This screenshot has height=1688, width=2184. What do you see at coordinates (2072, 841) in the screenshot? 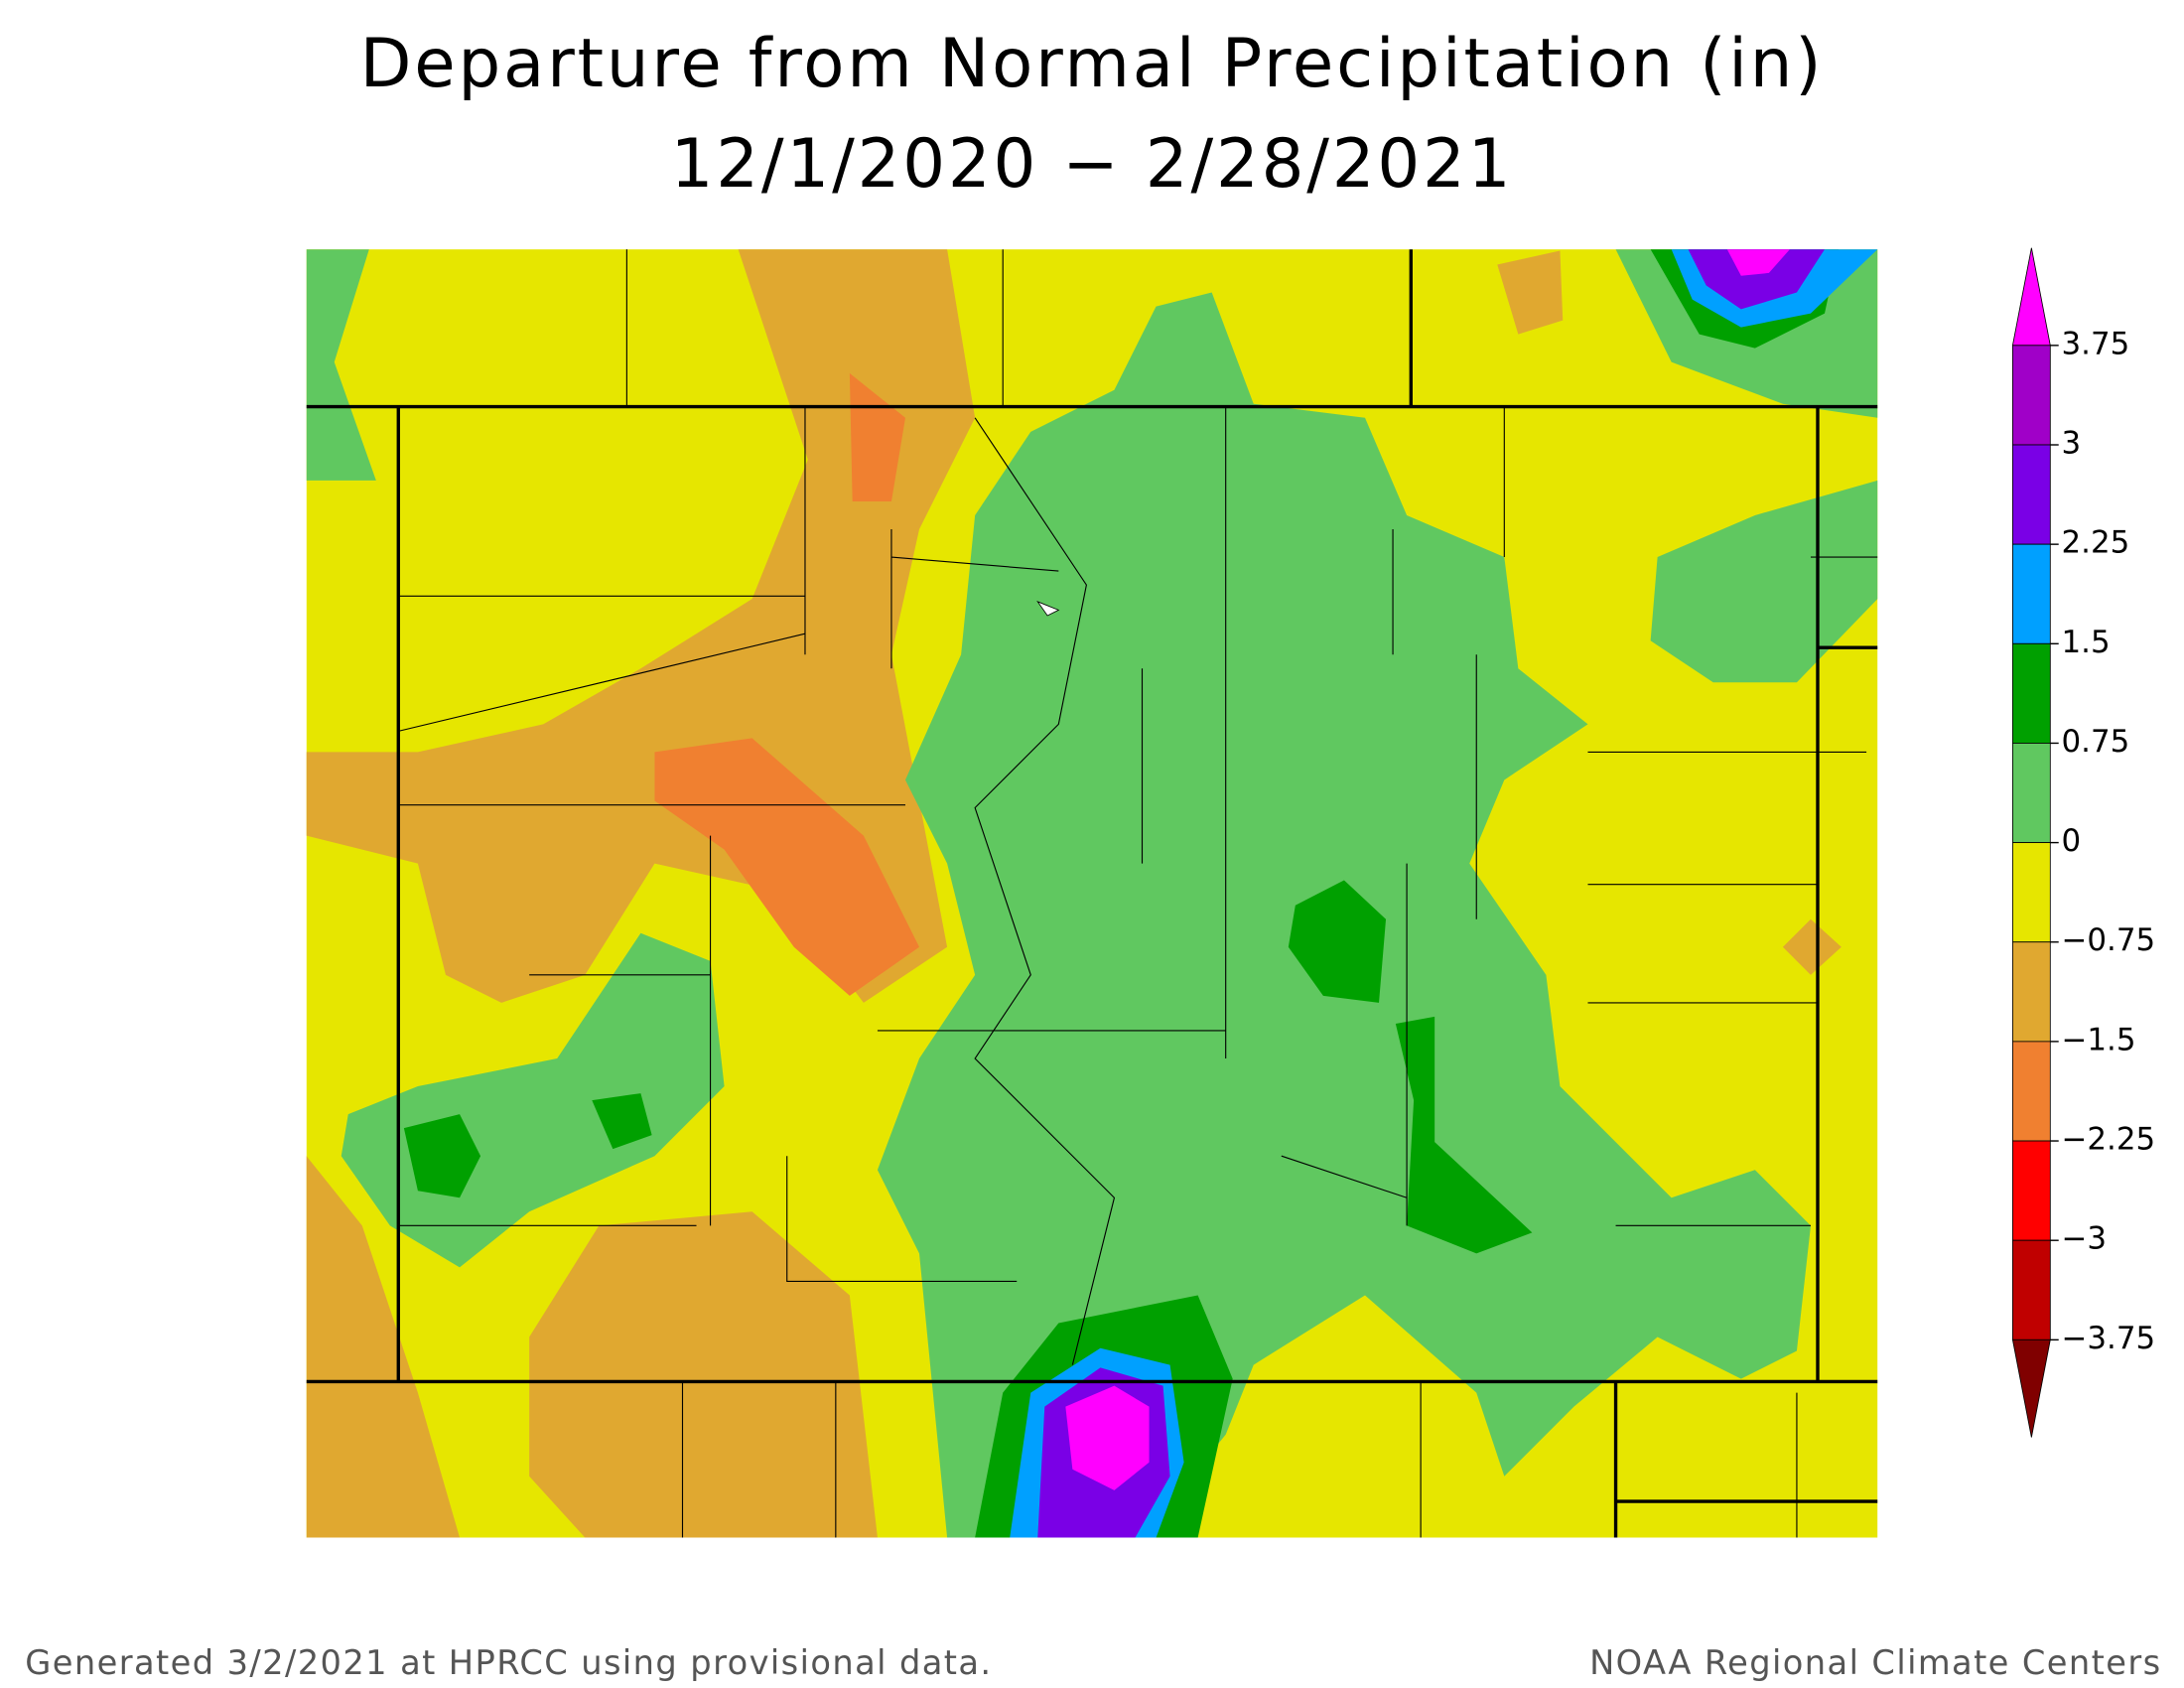
I see `legend-tick-label: 0` at bounding box center [2072, 841].